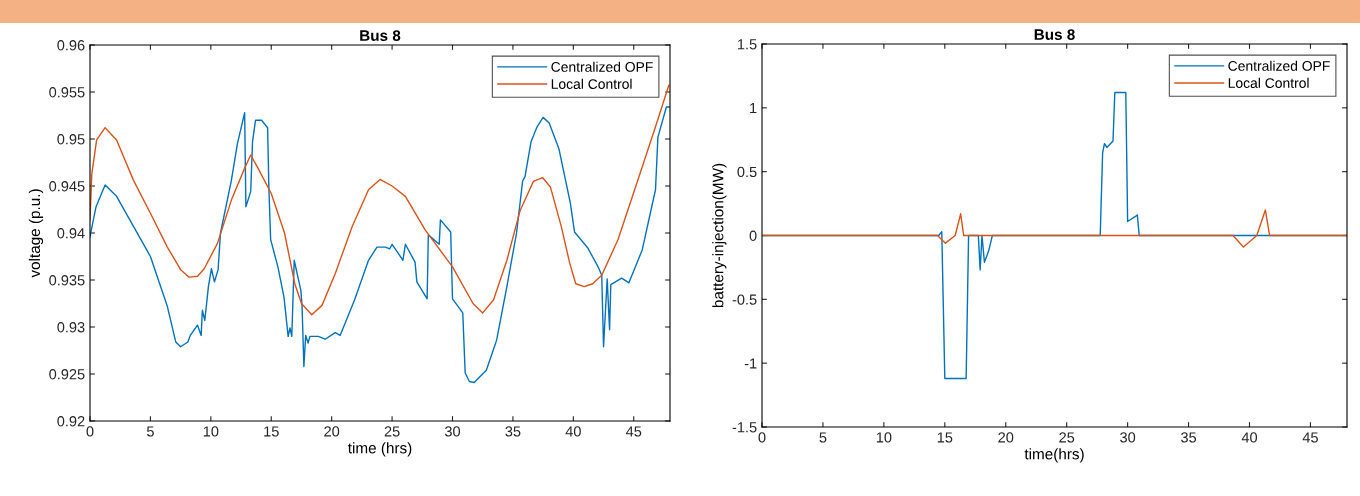 The image size is (1360, 496). What do you see at coordinates (719, 235) in the screenshot?
I see `y-axis-title: battery-injection(MW)` at bounding box center [719, 235].